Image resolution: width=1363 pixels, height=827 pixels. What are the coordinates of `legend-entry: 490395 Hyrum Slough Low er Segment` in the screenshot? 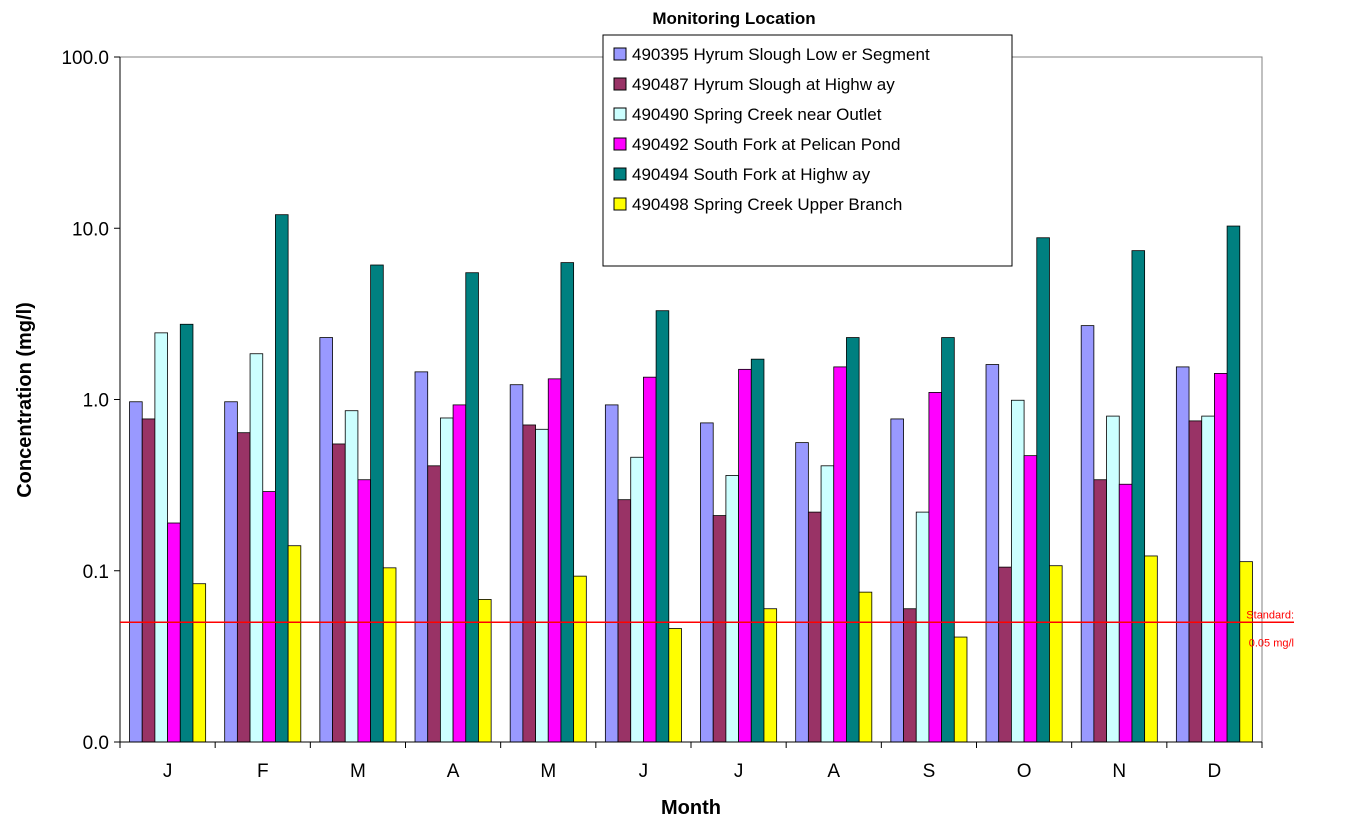 It's located at (781, 54).